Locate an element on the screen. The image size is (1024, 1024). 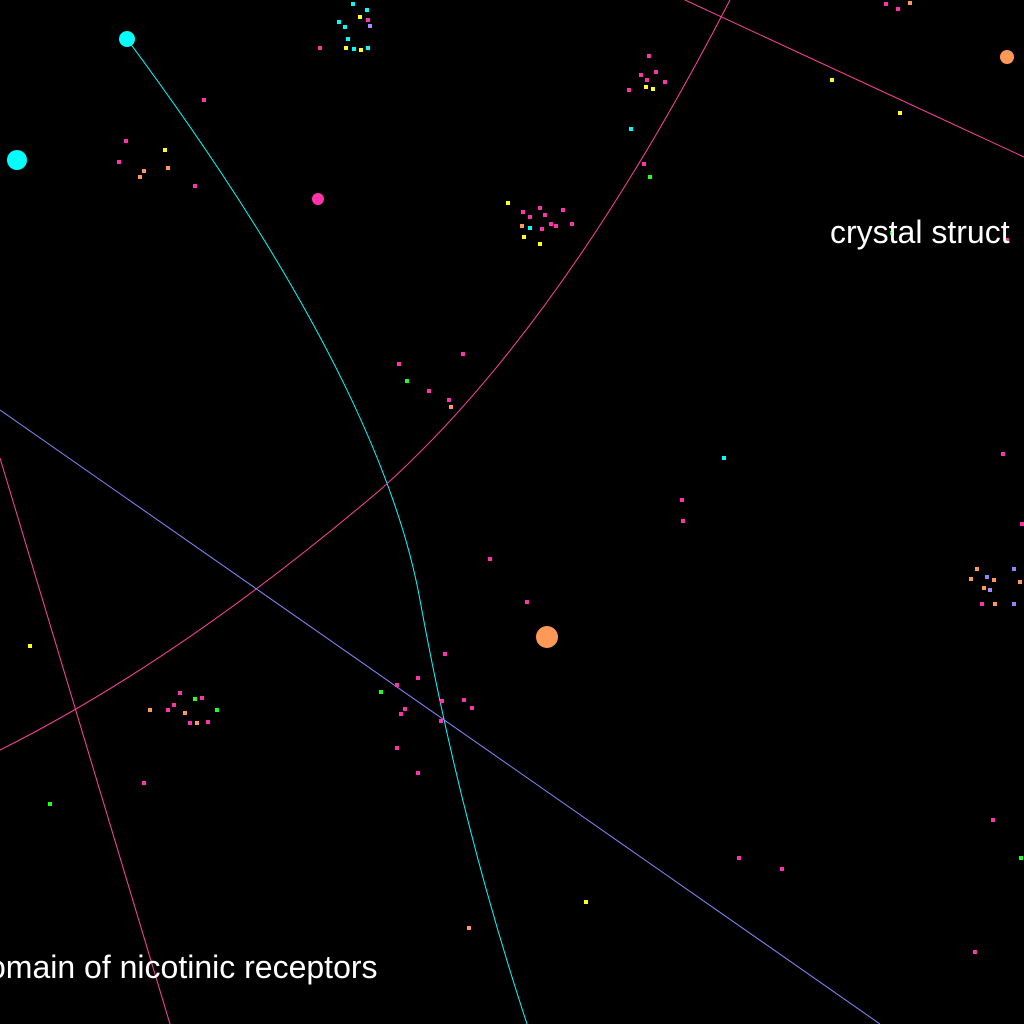
node-label-crystal-structure: crystal struct is located at coordinates (920, 232).